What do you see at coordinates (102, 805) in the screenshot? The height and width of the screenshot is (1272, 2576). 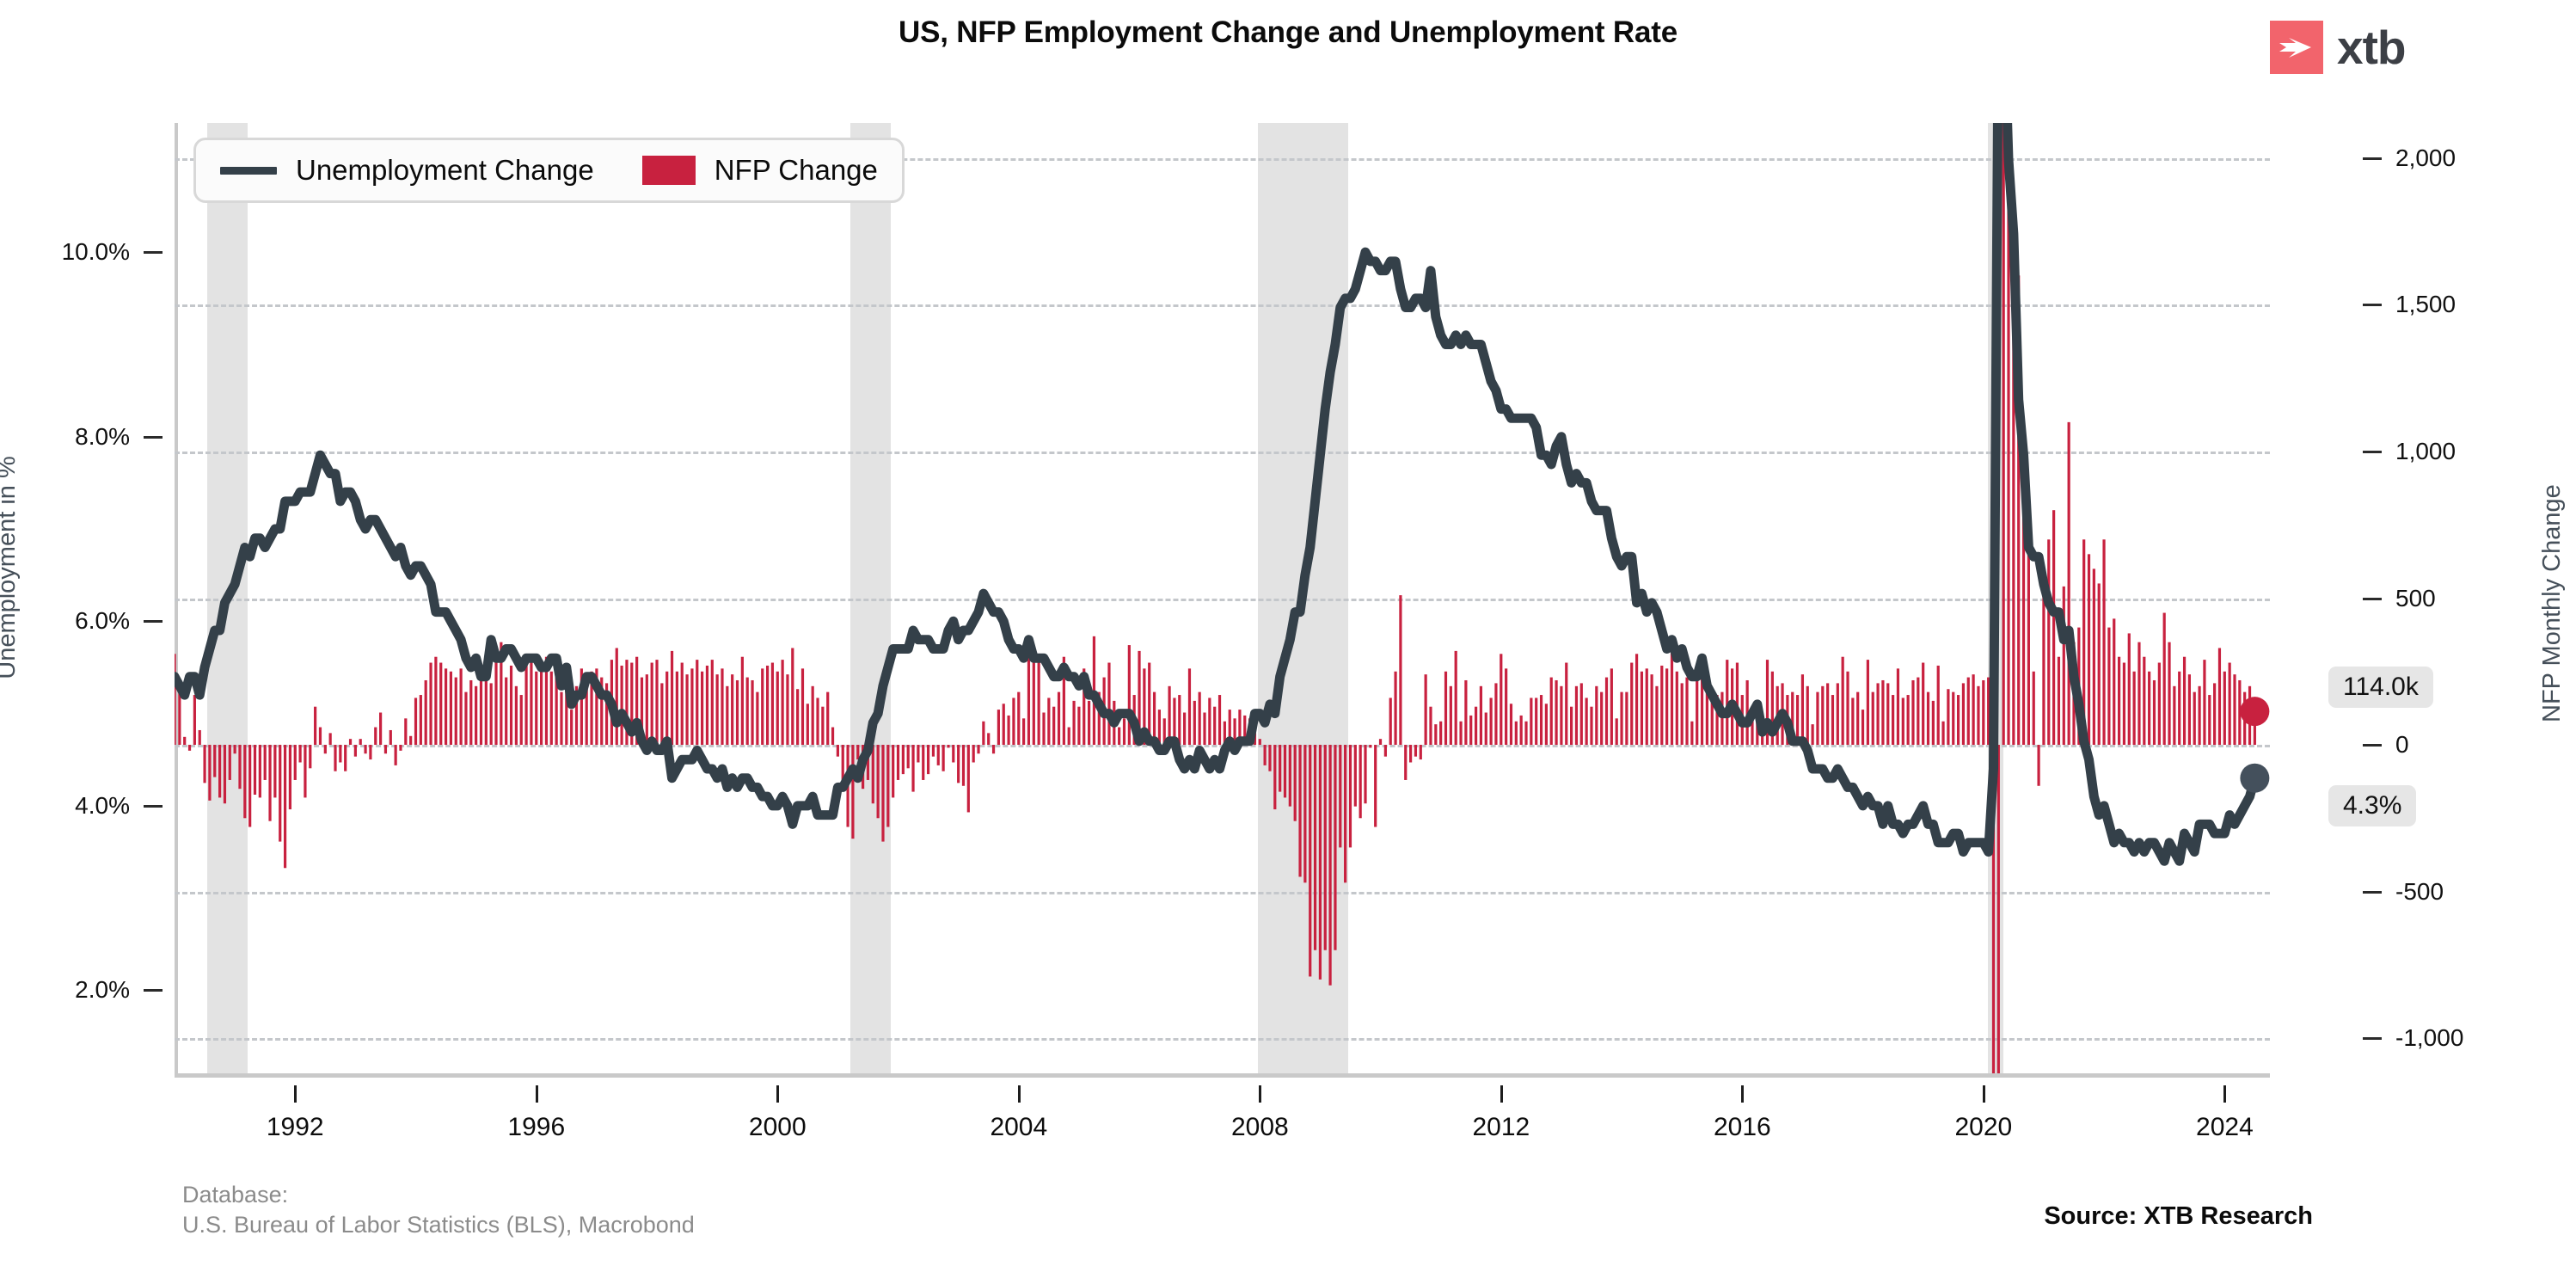 I see `y-axis-tick-label: 4.0%` at bounding box center [102, 805].